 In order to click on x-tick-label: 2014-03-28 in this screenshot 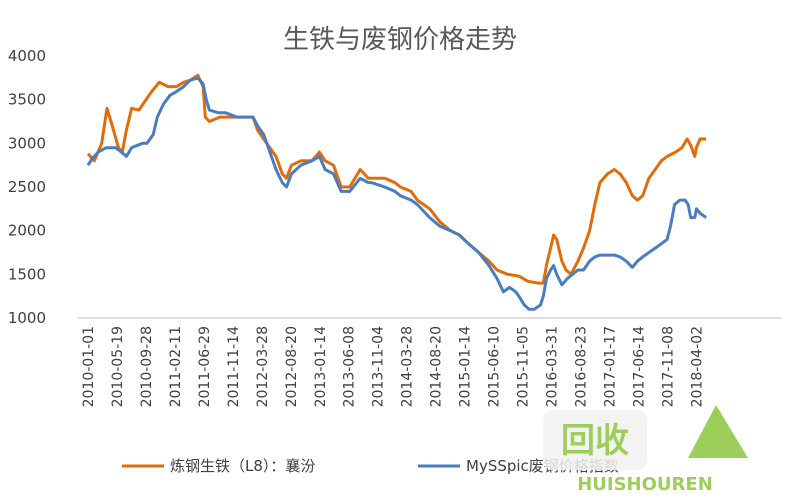, I will do `click(408, 366)`.